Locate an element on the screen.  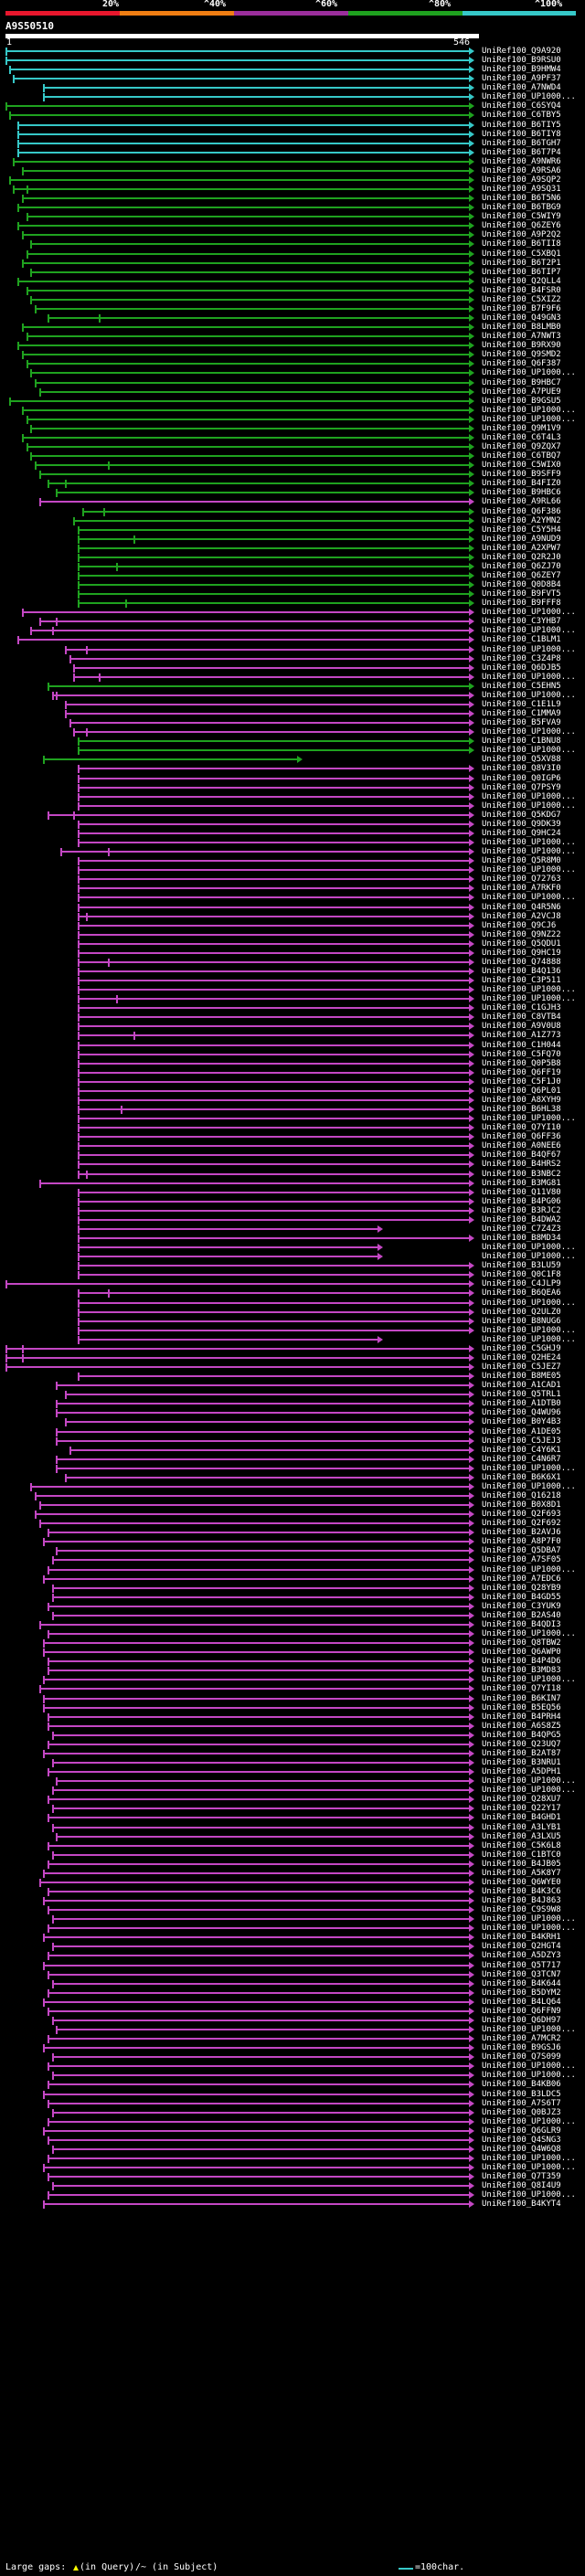
hit-row: UniRef100_B3LDC5 is located at coordinates (293, 2095).